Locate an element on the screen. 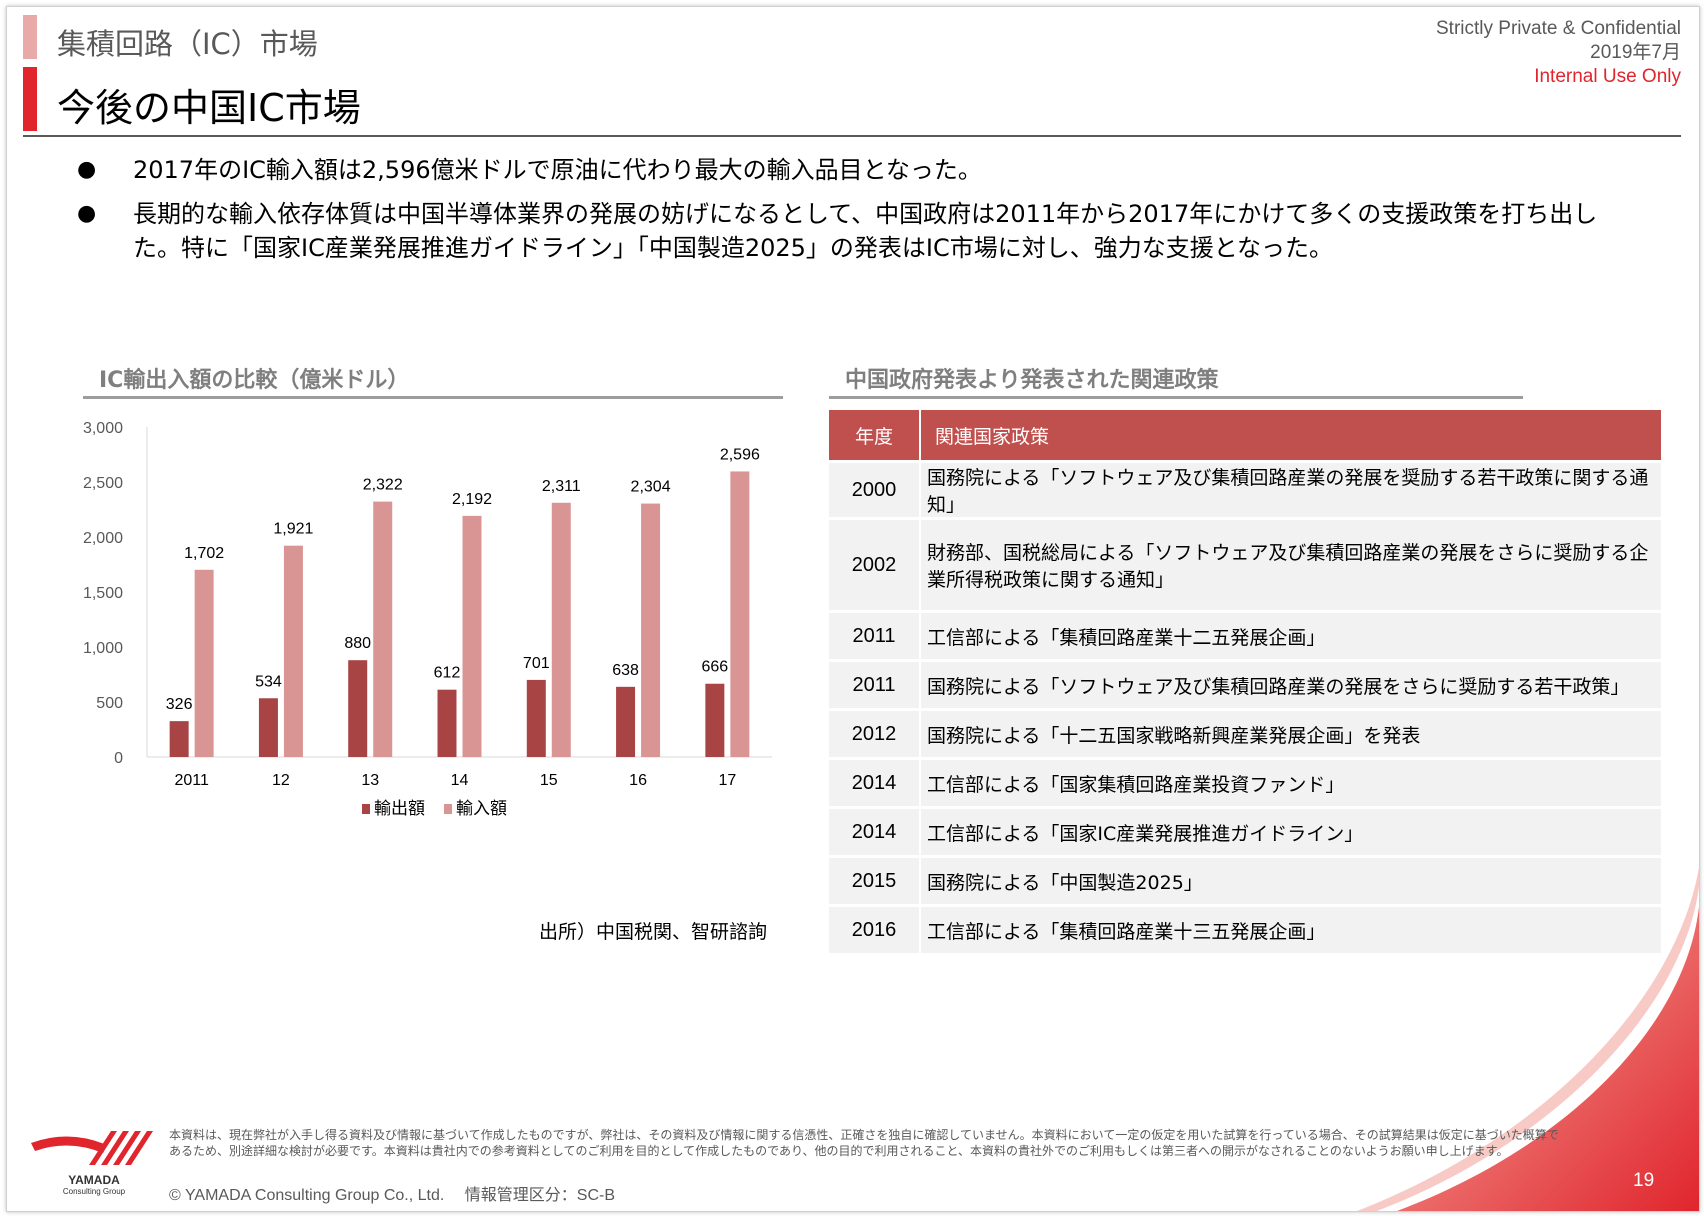 This screenshot has width=1704, height=1216. data-label: 2,192 is located at coordinates (472, 499).